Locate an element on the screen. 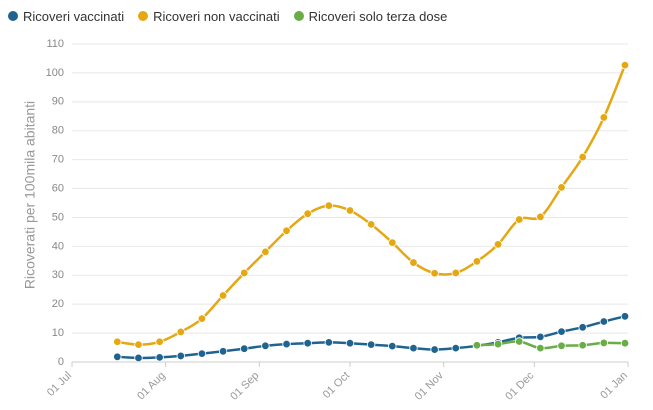 Image resolution: width=653 pixels, height=410 pixels. legend-item-terza-dose: Ricoveri solo terza dose is located at coordinates (370, 16).